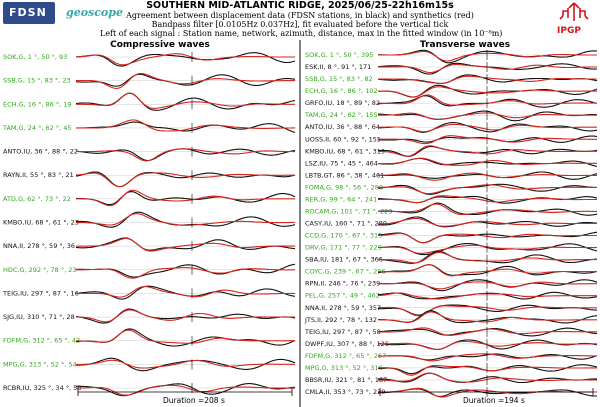  Describe the element at coordinates (41, 341) in the screenshot. I see `station-label: FDFM,G, 312 °, 65 °, 42` at that location.